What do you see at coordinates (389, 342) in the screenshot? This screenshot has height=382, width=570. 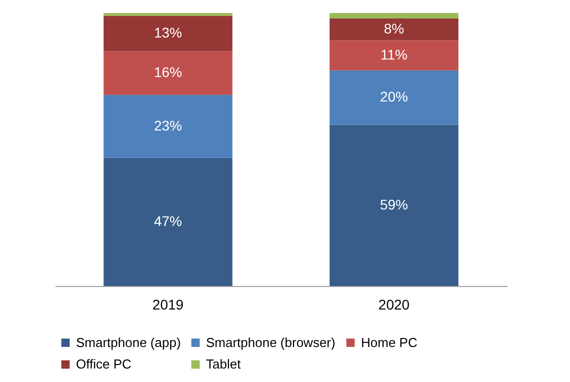 I see `legend-label: Home PC` at bounding box center [389, 342].